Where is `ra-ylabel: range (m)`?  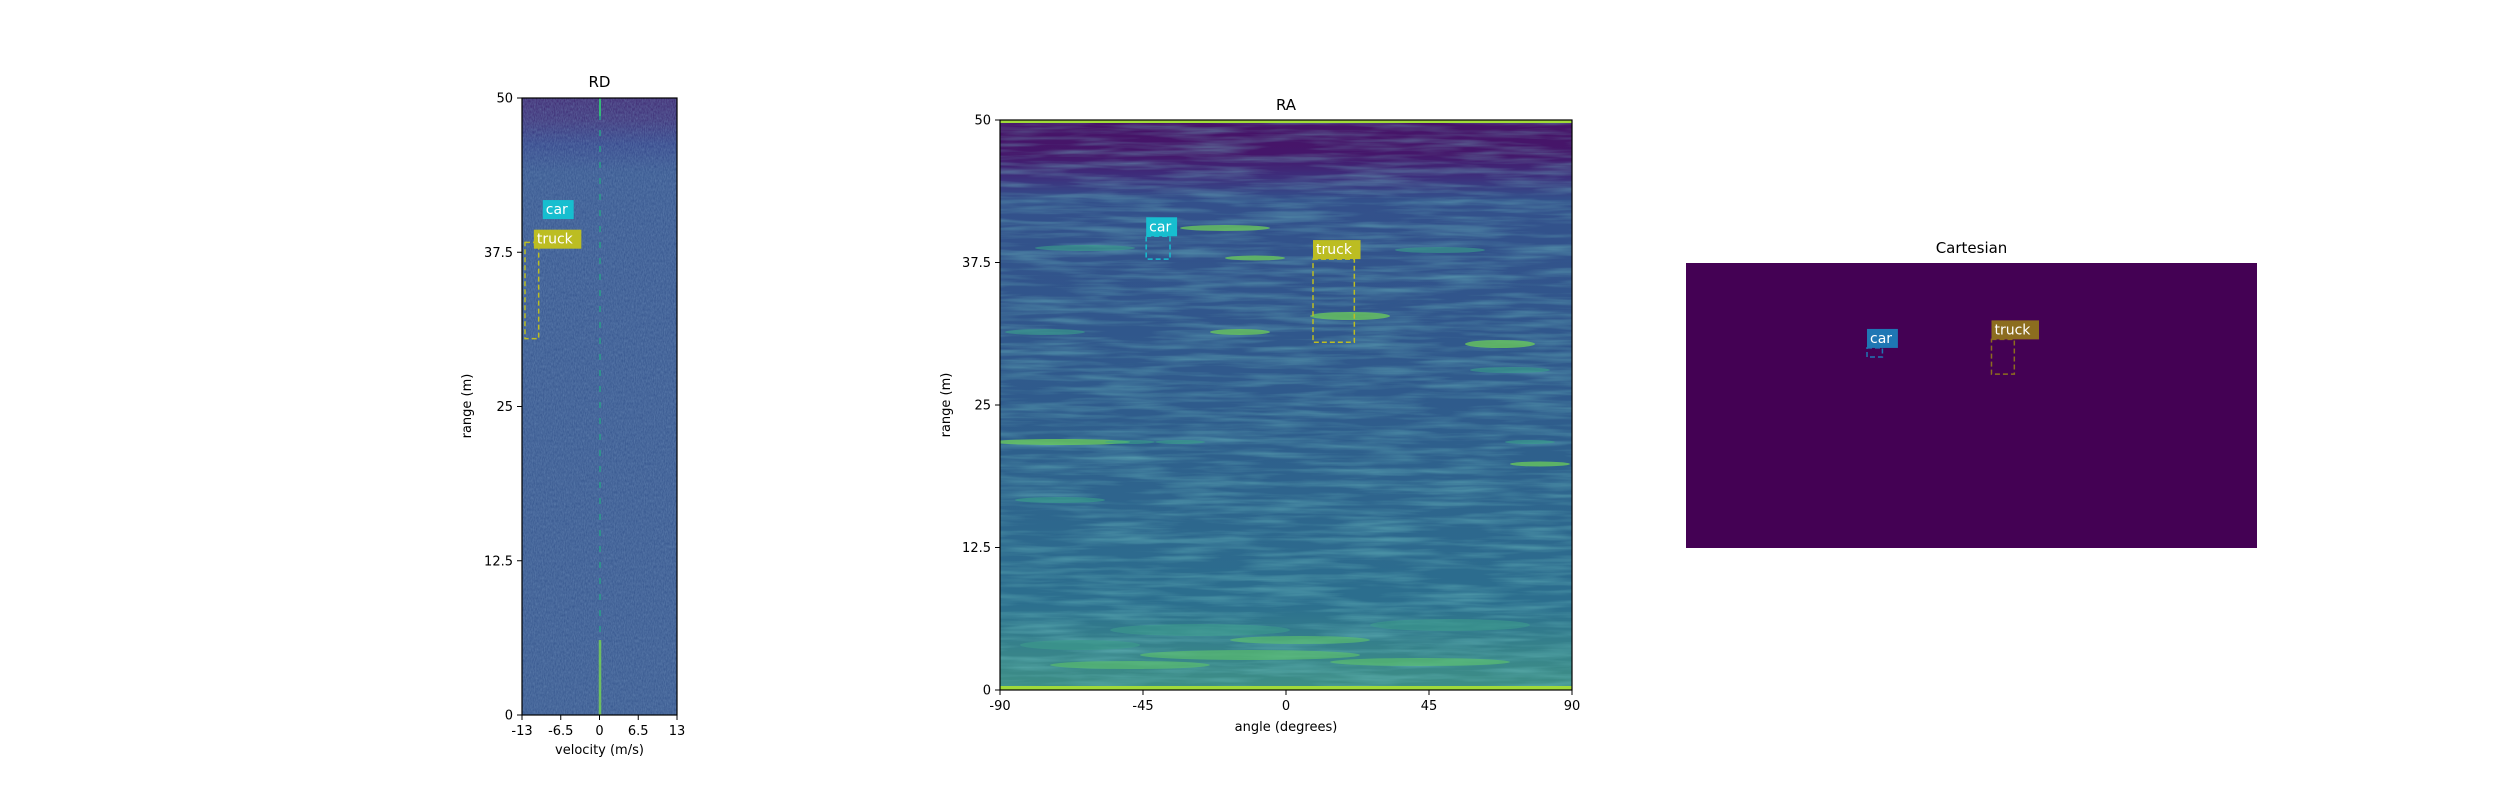 ra-ylabel: range (m) is located at coordinates (946, 405).